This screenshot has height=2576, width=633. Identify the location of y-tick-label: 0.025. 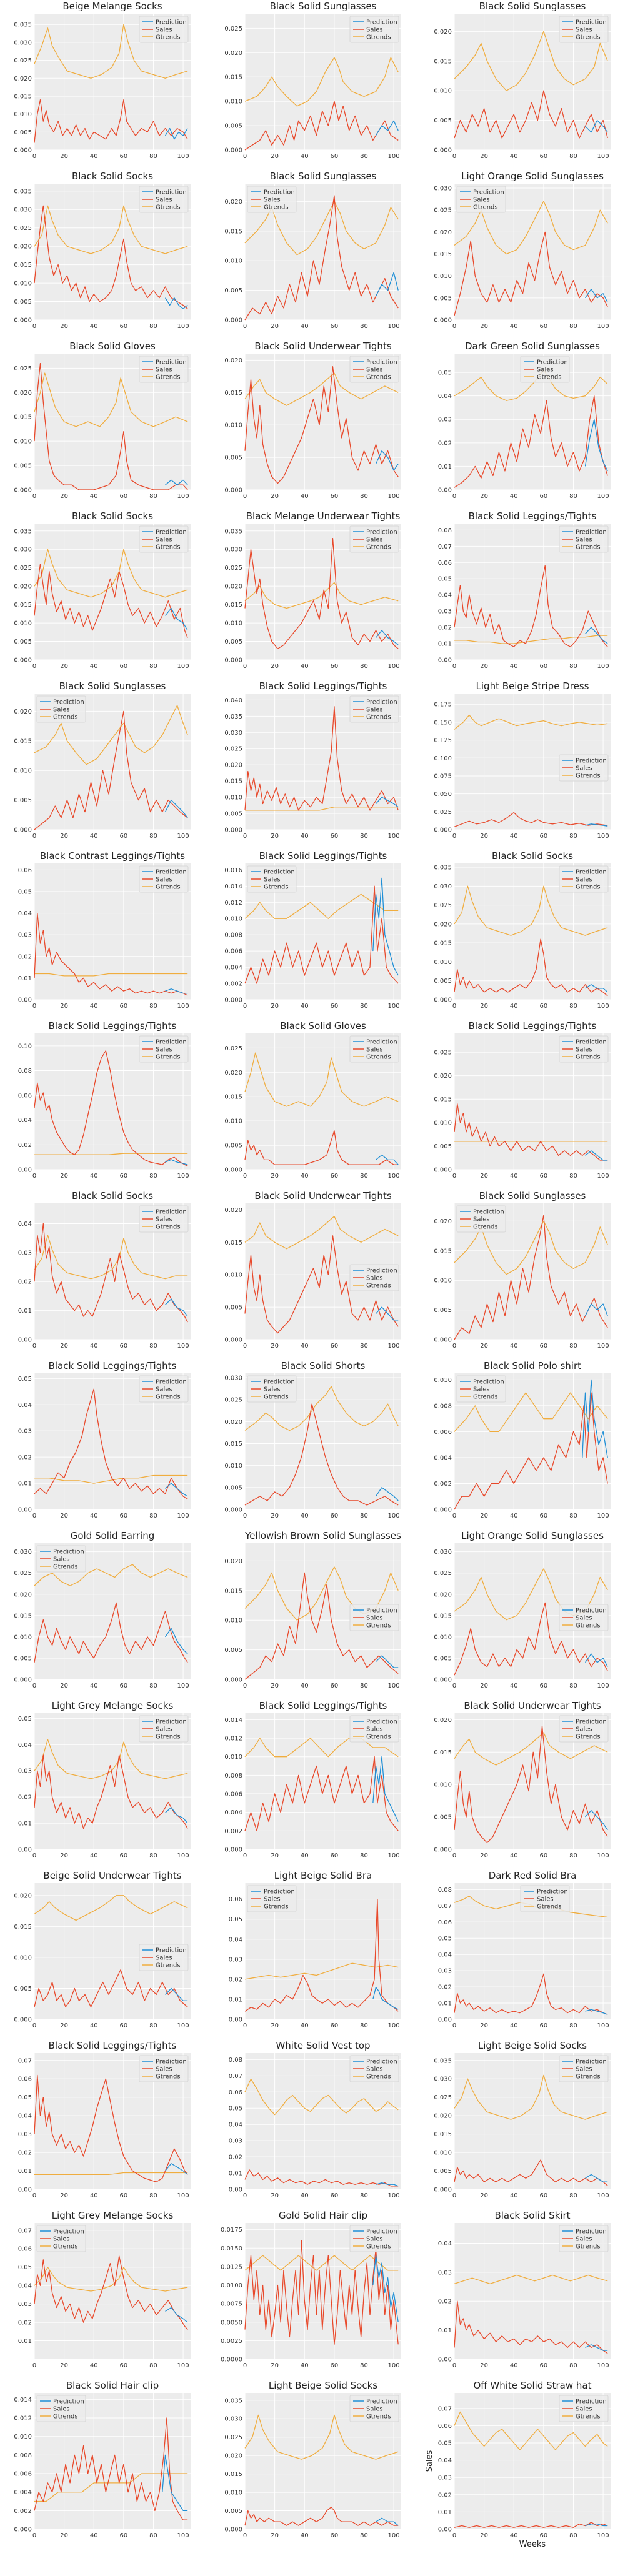
(233, 2437).